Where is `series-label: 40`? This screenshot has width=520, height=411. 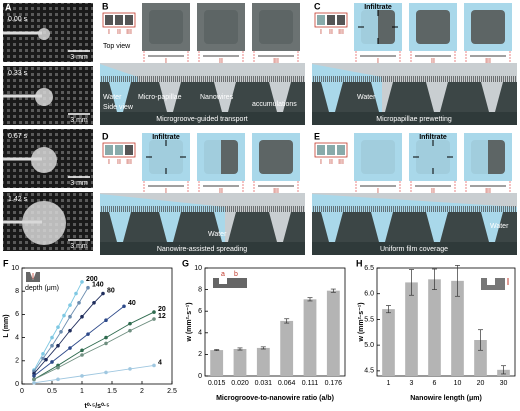
series-label: 40 is located at coordinates (132, 303).